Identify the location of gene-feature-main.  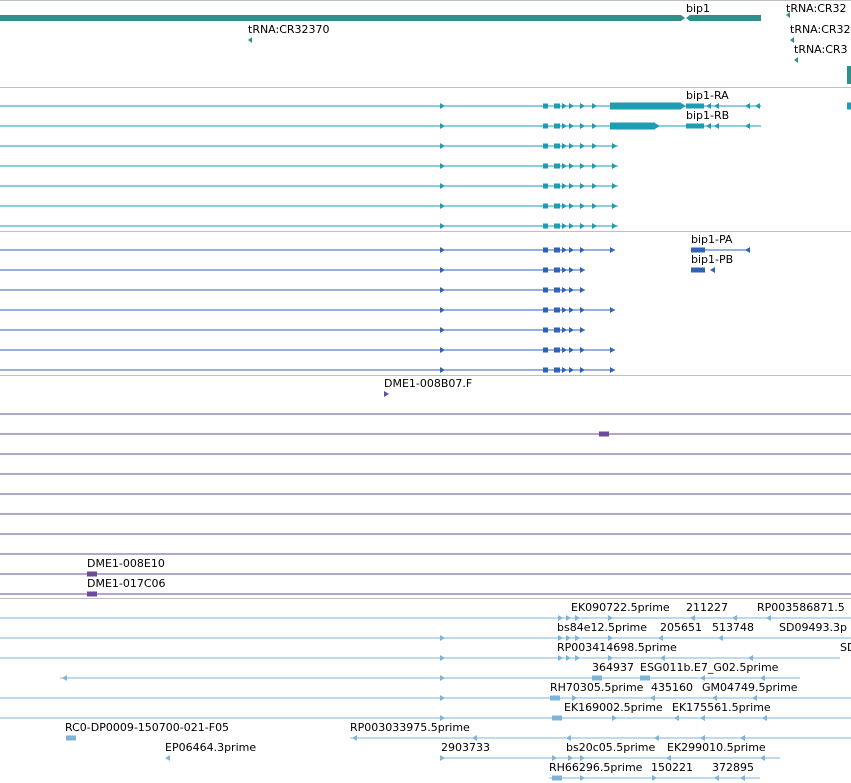
(340, 18).